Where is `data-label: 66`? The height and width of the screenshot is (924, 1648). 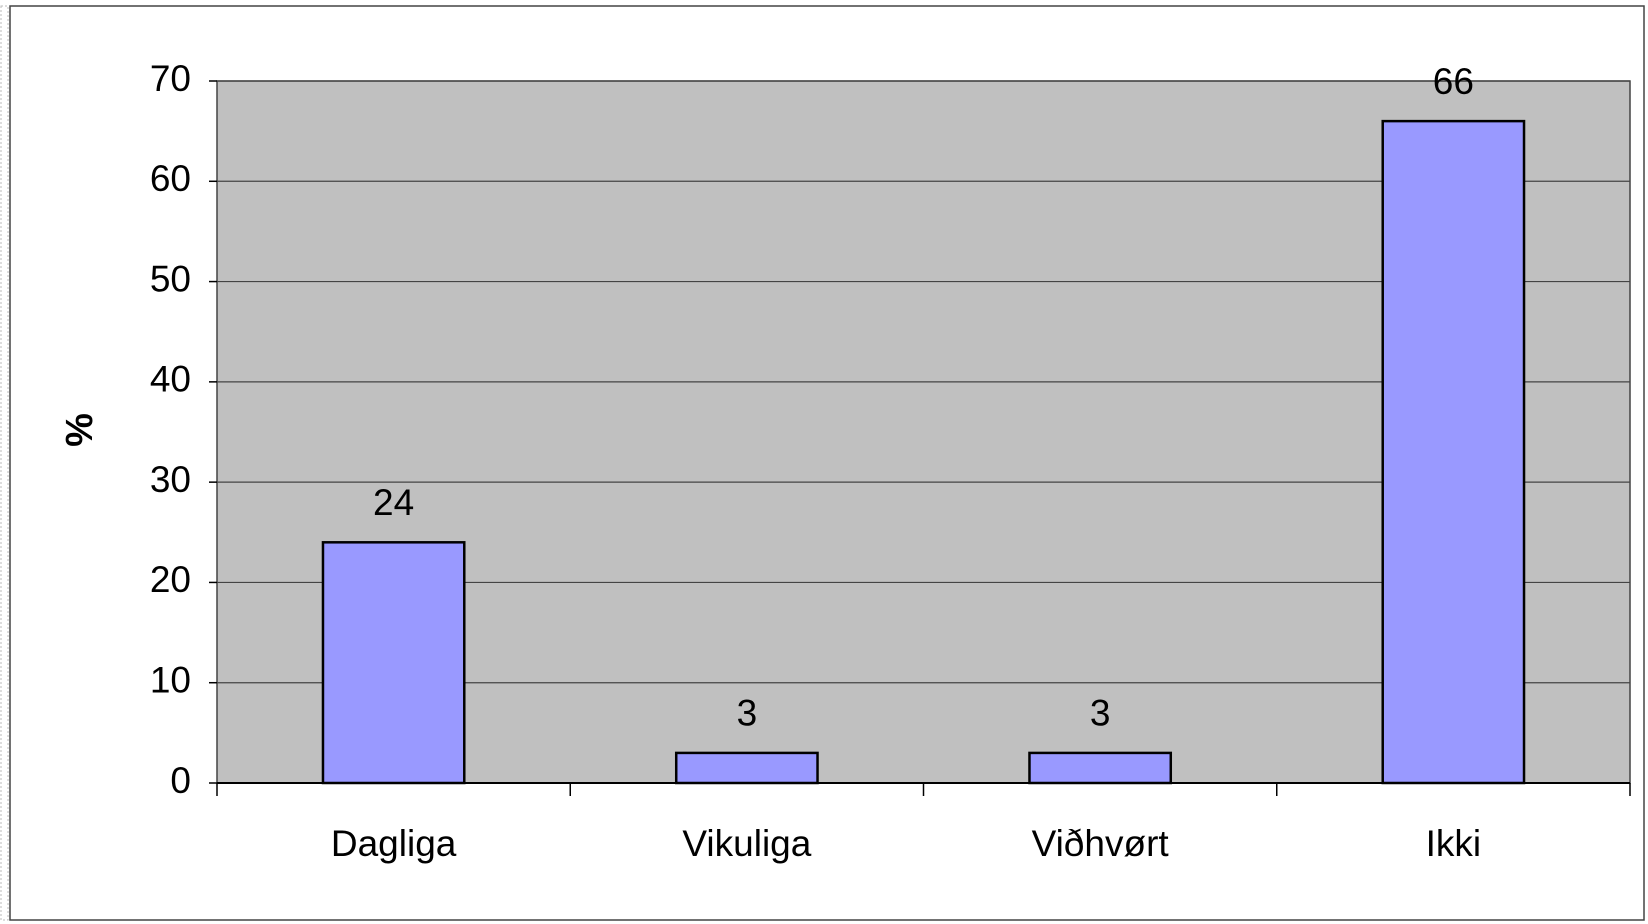 data-label: 66 is located at coordinates (1453, 81).